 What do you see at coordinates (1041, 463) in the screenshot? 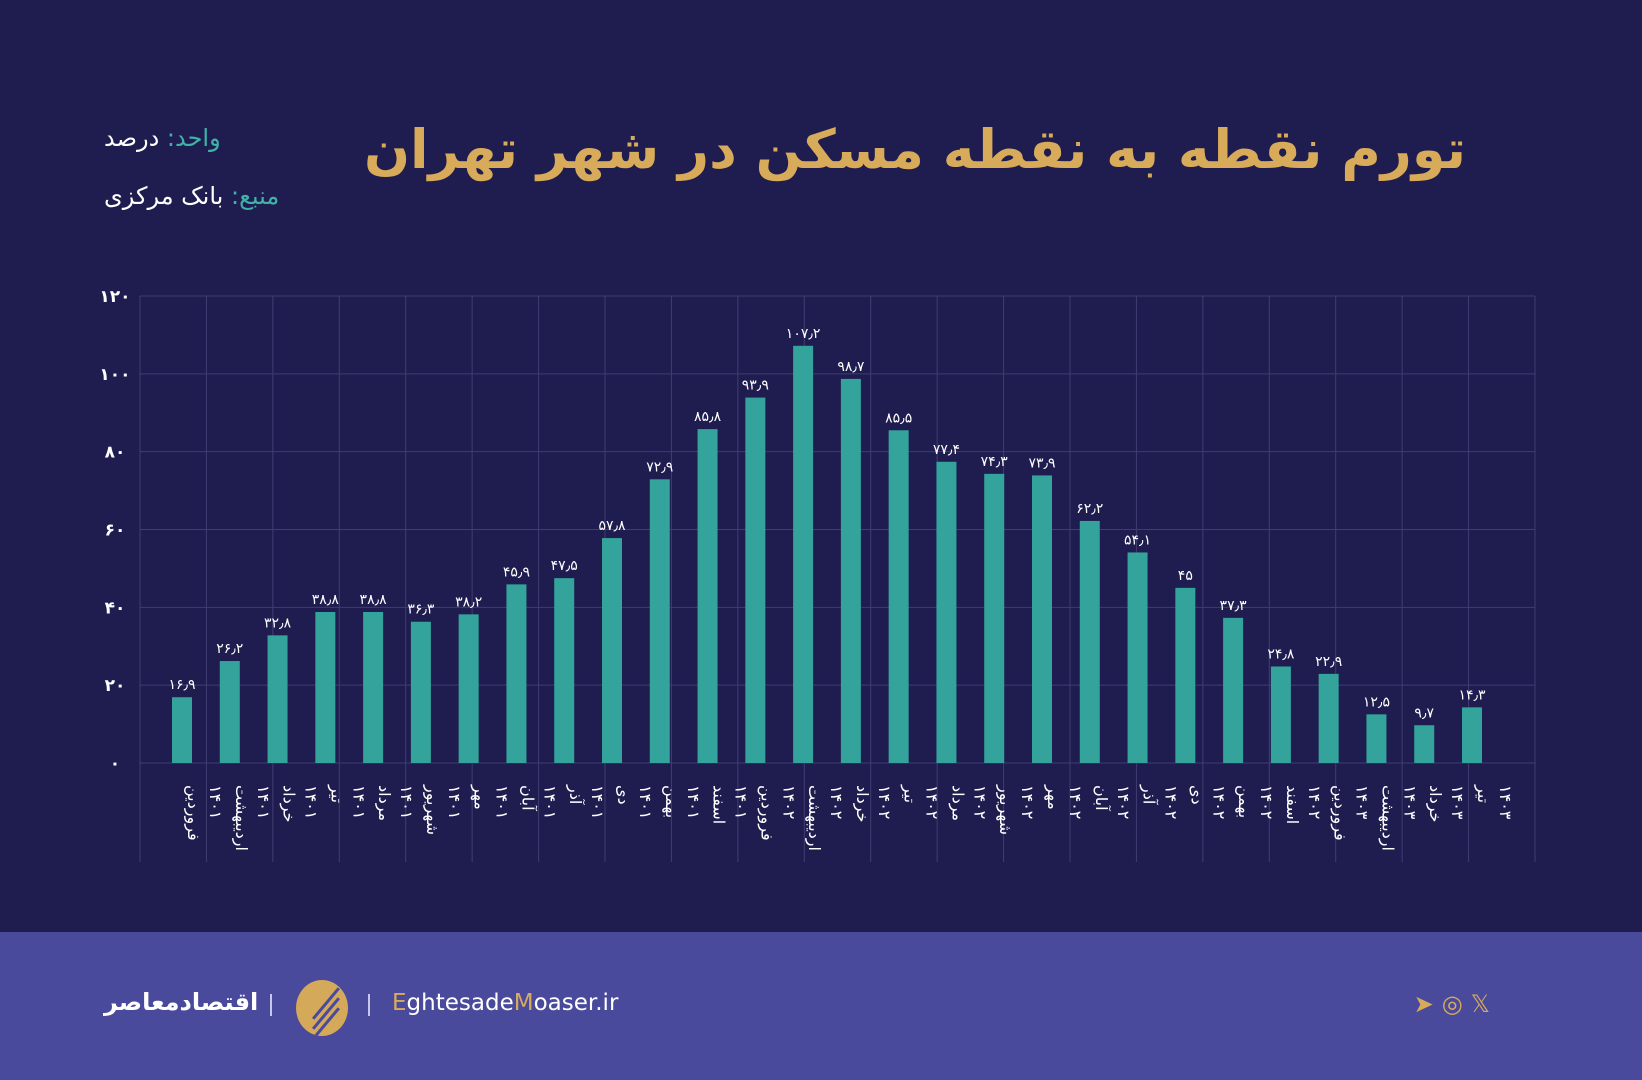
I see `data-label: ۷۳٫۹` at bounding box center [1041, 463].